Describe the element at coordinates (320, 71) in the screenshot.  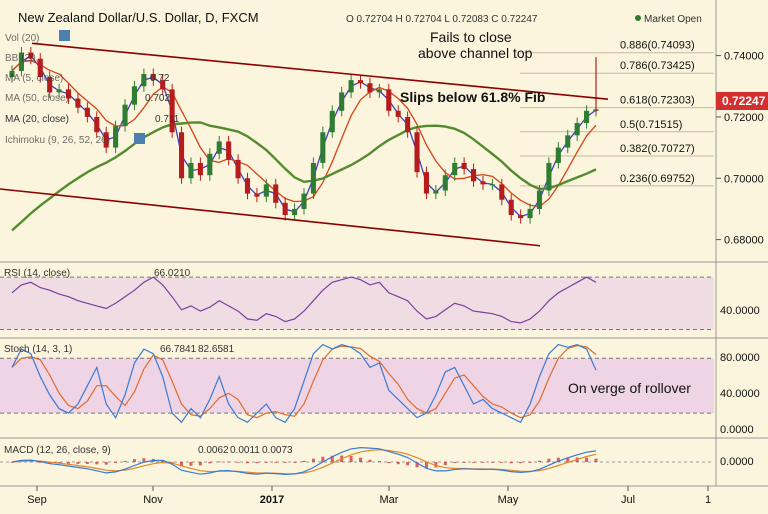
I see `channel-top` at that location.